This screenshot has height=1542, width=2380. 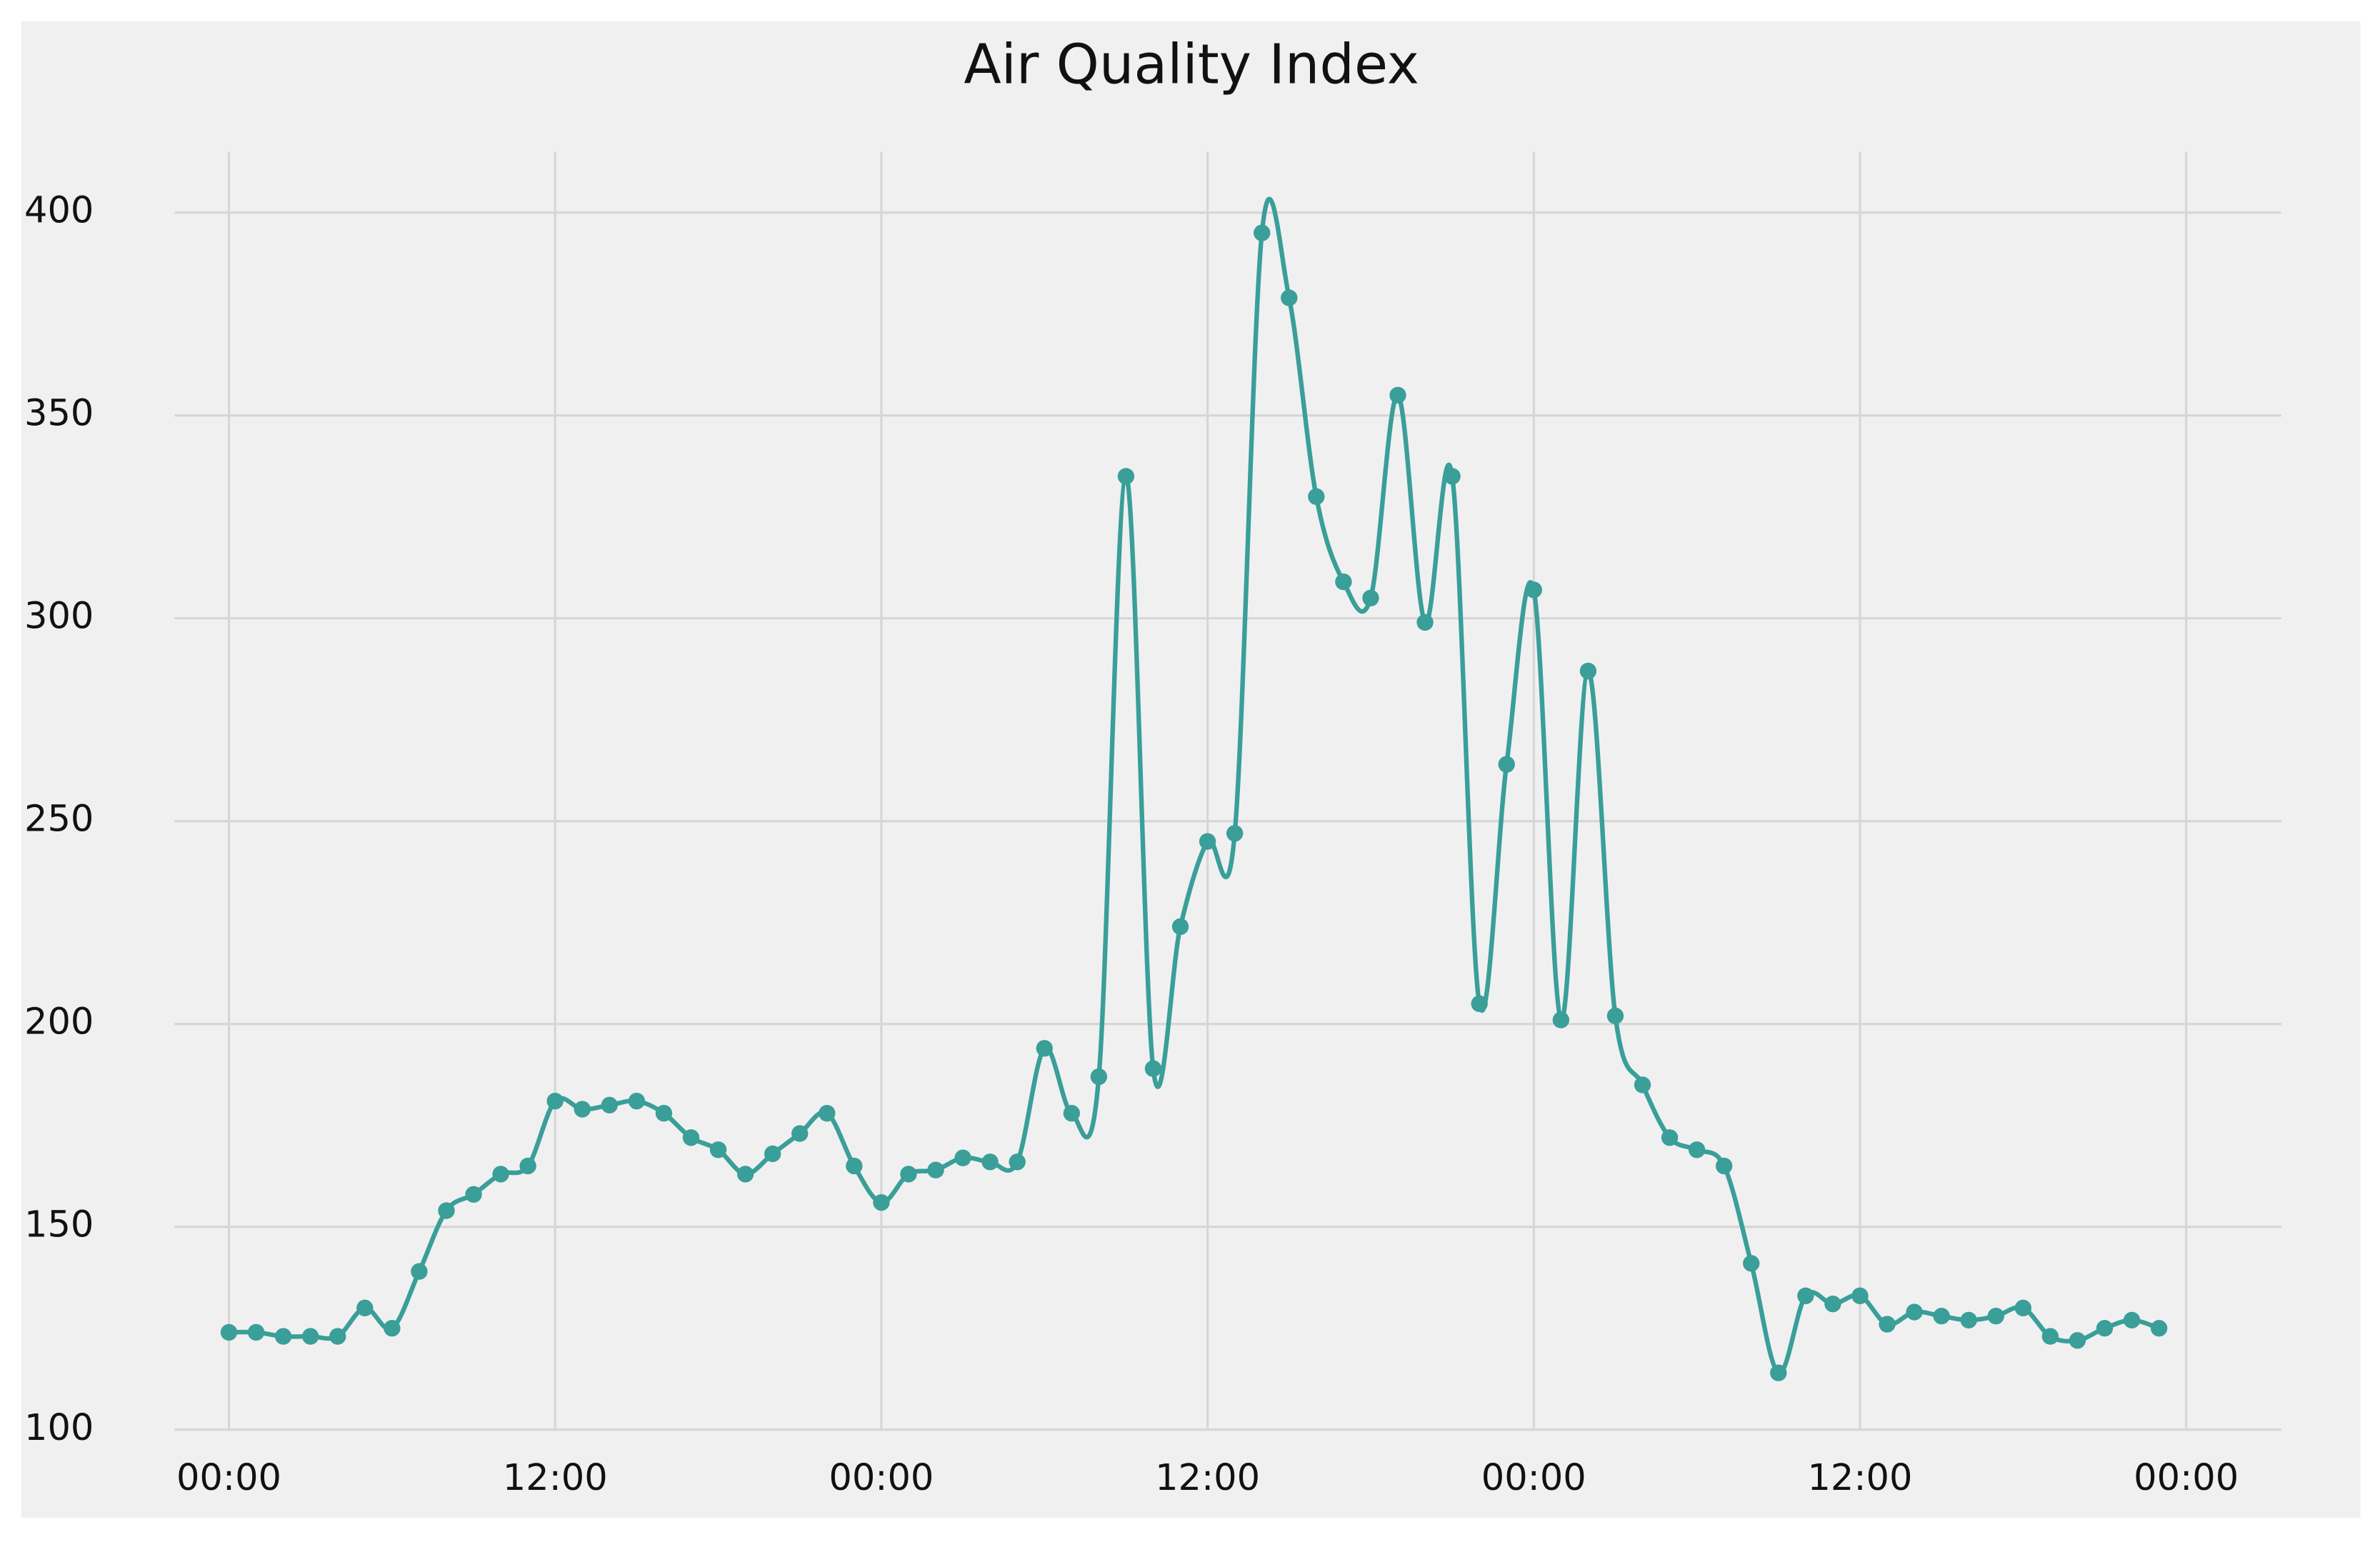 What do you see at coordinates (59, 211) in the screenshot?
I see `y-tick-label: 400` at bounding box center [59, 211].